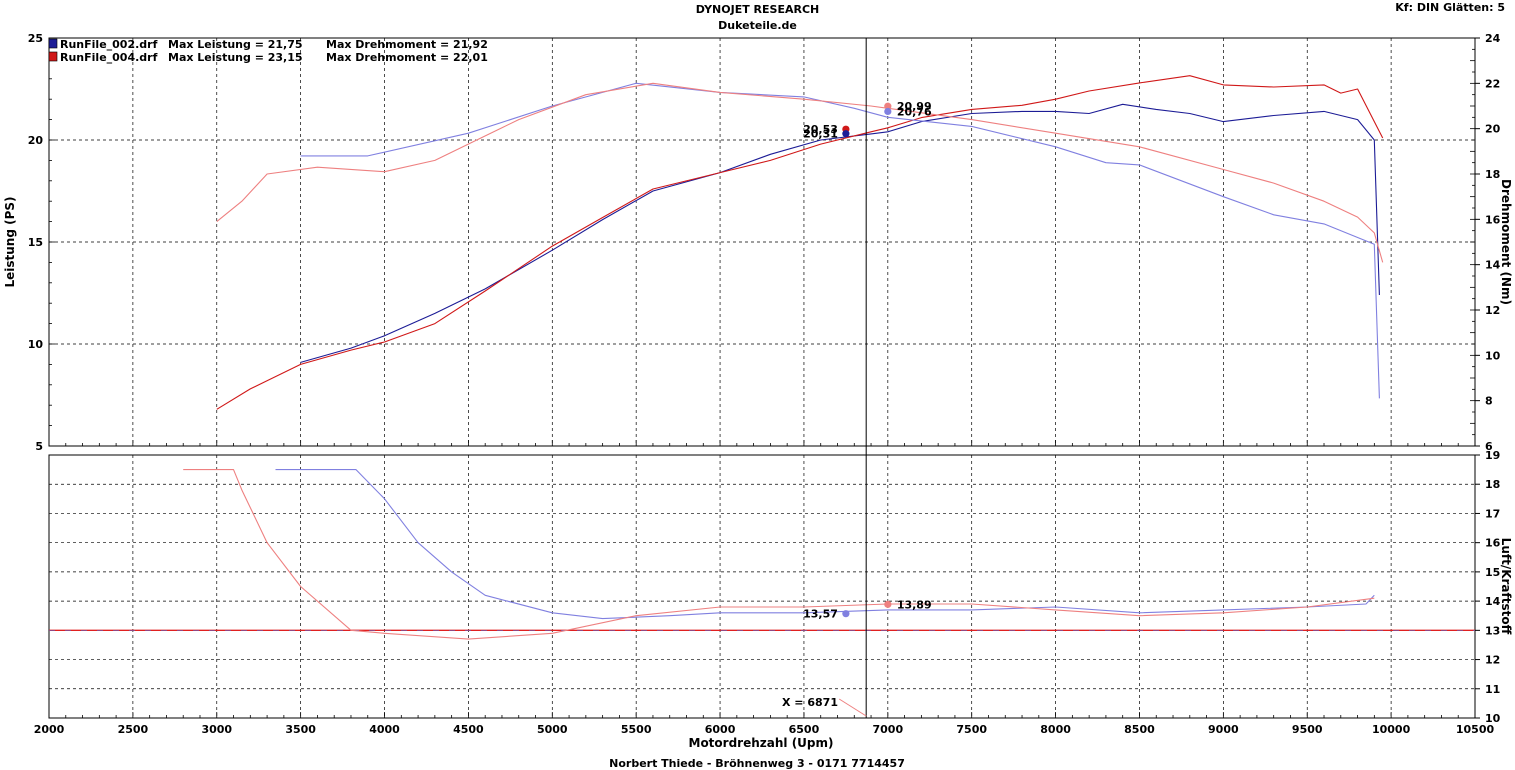  I want to click on y2-tick-label: 20, so click(1493, 129).